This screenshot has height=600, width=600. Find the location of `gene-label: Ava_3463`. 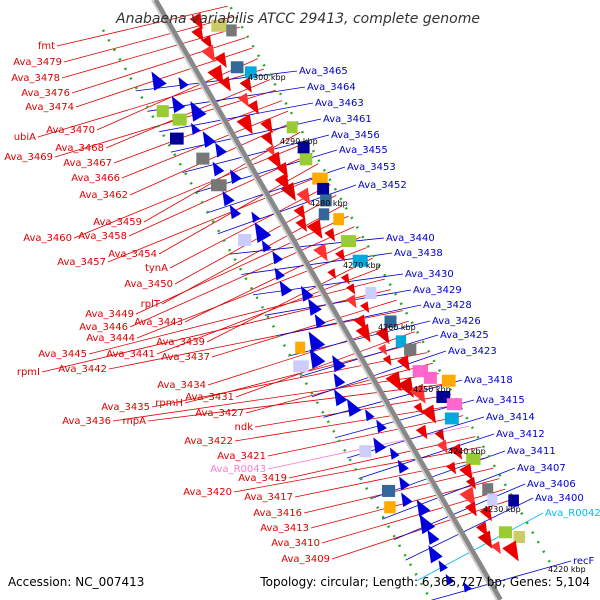

gene-label: Ava_3463 is located at coordinates (339, 103).